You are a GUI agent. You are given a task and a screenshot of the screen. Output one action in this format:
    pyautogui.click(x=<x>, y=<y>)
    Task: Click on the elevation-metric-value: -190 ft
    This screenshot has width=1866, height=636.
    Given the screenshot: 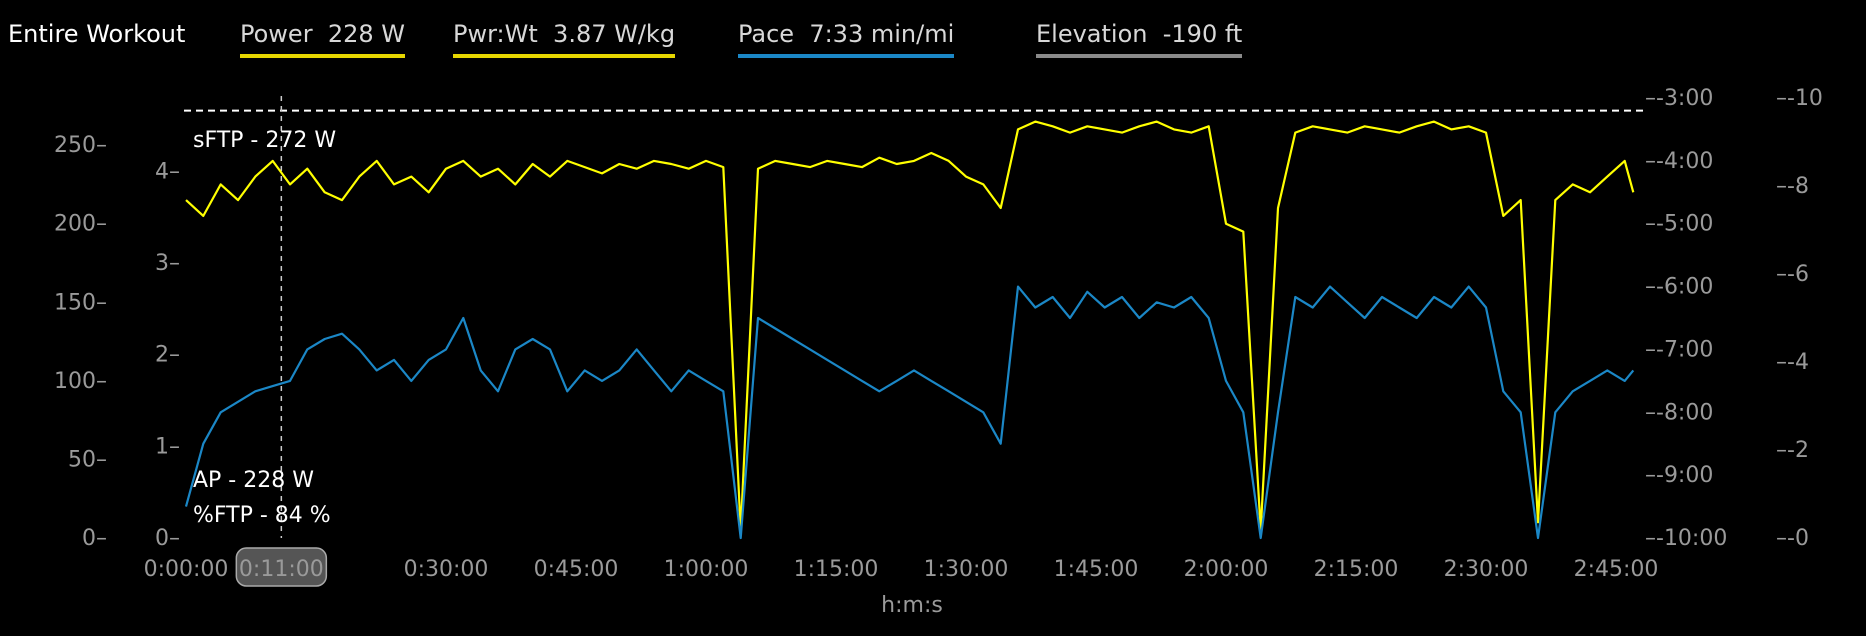 What is the action you would take?
    pyautogui.click(x=1202, y=34)
    